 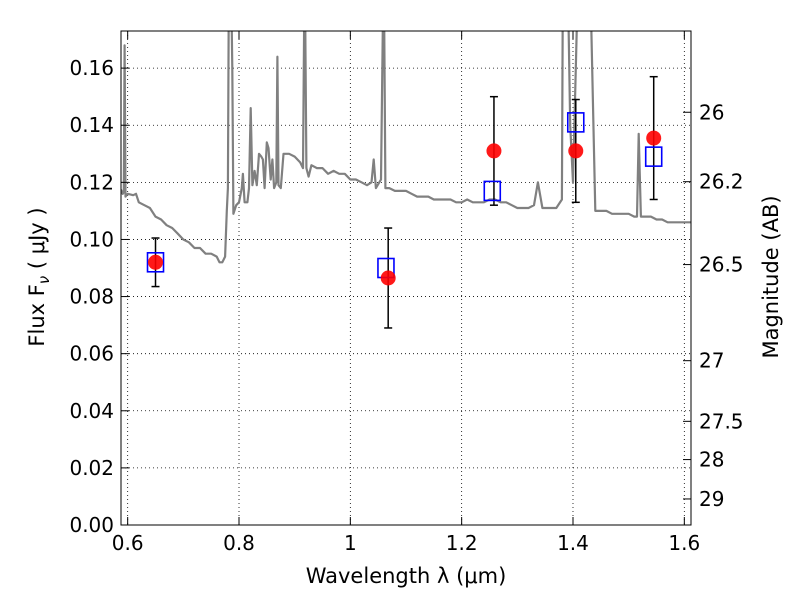 I want to click on y2-tick-label: 29, so click(x=711, y=499).